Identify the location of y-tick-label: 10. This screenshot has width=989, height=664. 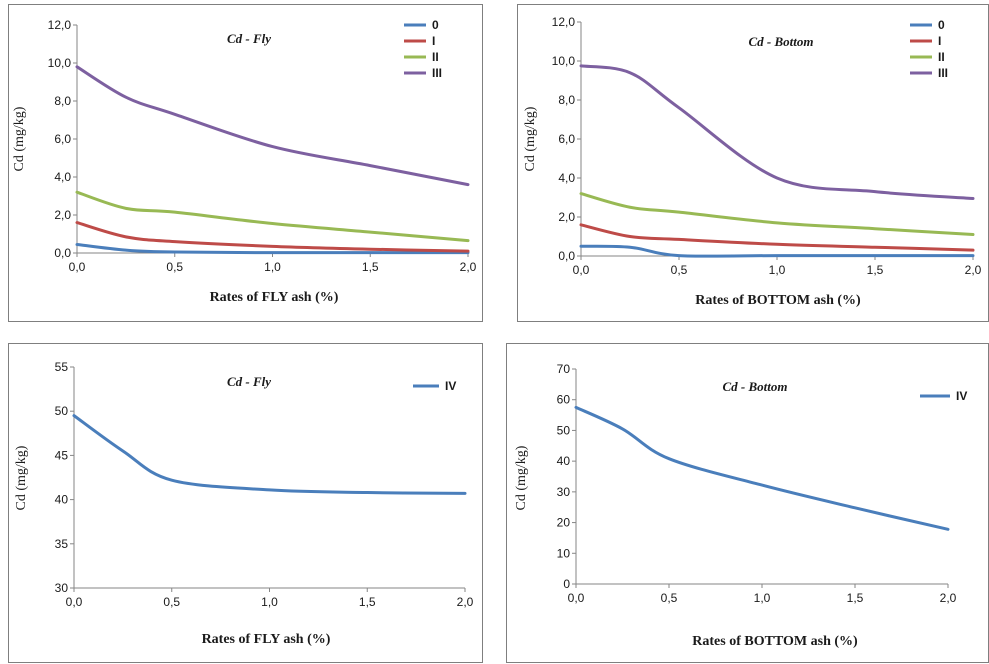
(564, 553).